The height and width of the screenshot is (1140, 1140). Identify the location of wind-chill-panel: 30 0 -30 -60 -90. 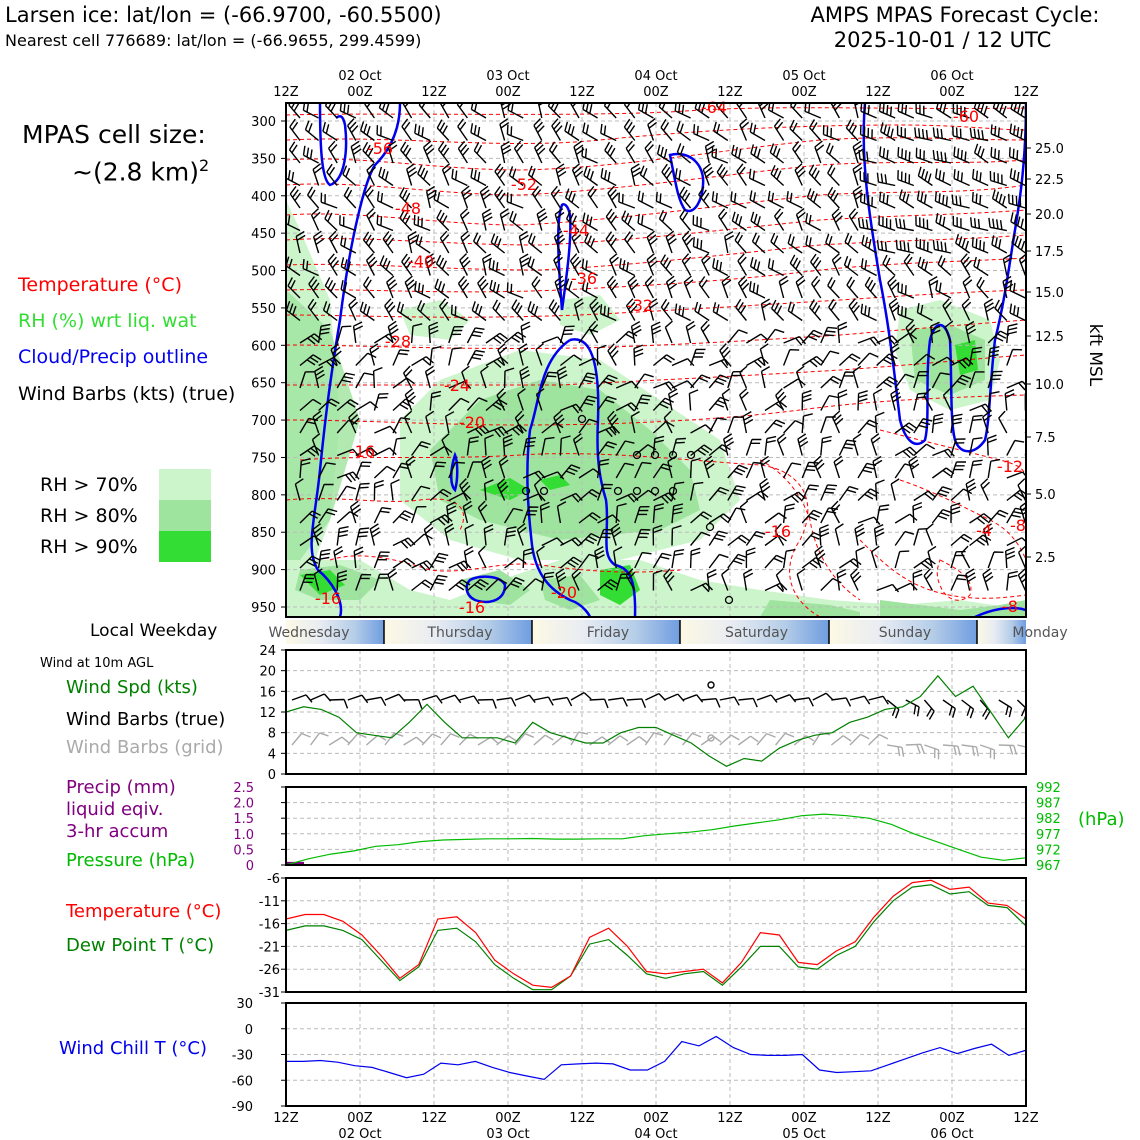
(629, 1056).